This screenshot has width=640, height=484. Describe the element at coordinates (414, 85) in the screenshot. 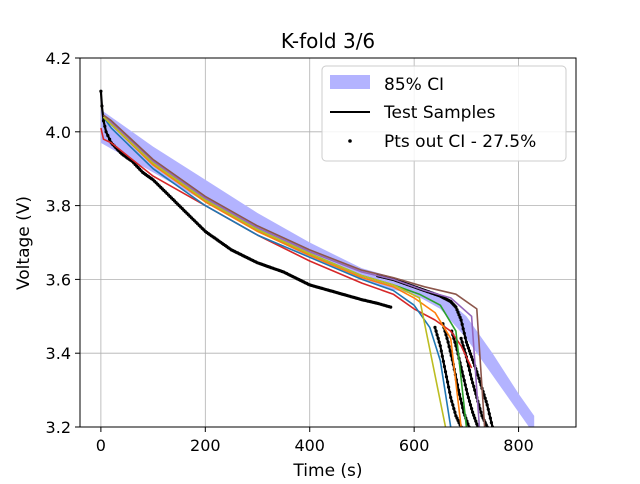

I see `legend-ci-label: 85% CI` at that location.